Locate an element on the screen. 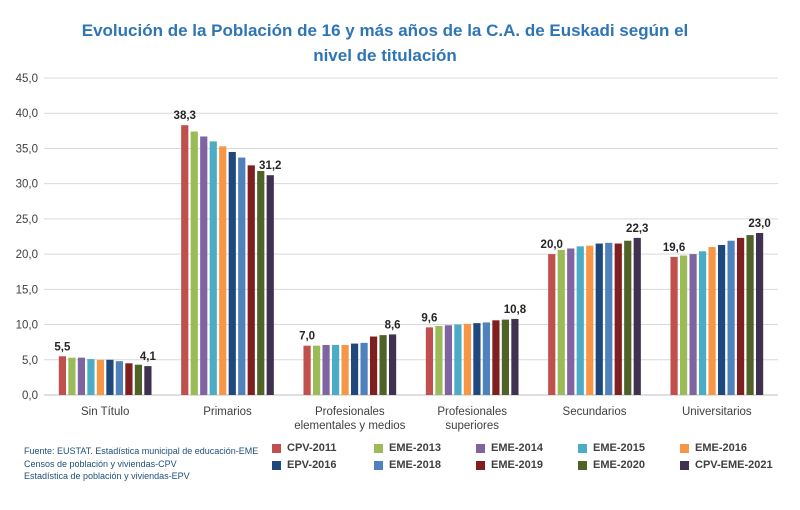 The width and height of the screenshot is (800, 510). data-label: 4,1 is located at coordinates (148, 357).